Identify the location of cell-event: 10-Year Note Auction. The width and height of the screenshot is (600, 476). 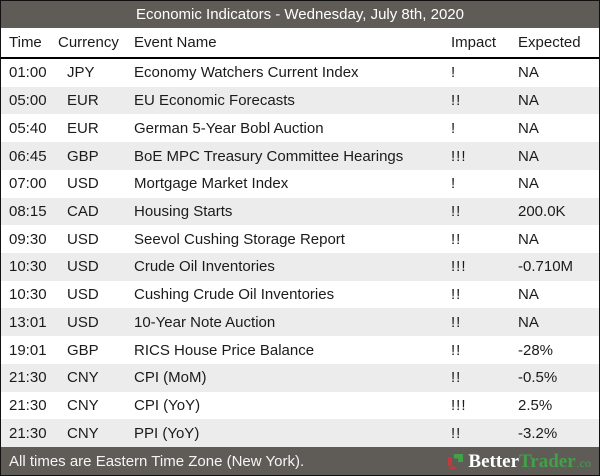
(205, 322).